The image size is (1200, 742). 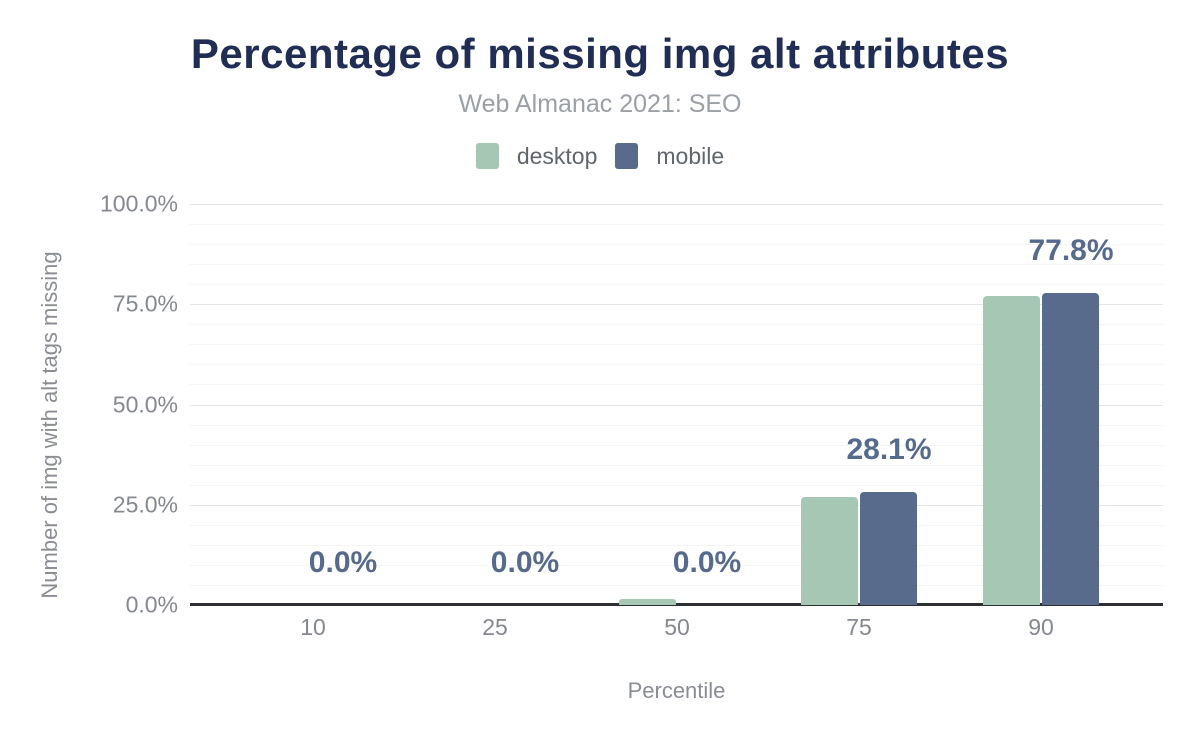 I want to click on x-tick-label-75: 75, so click(x=859, y=627).